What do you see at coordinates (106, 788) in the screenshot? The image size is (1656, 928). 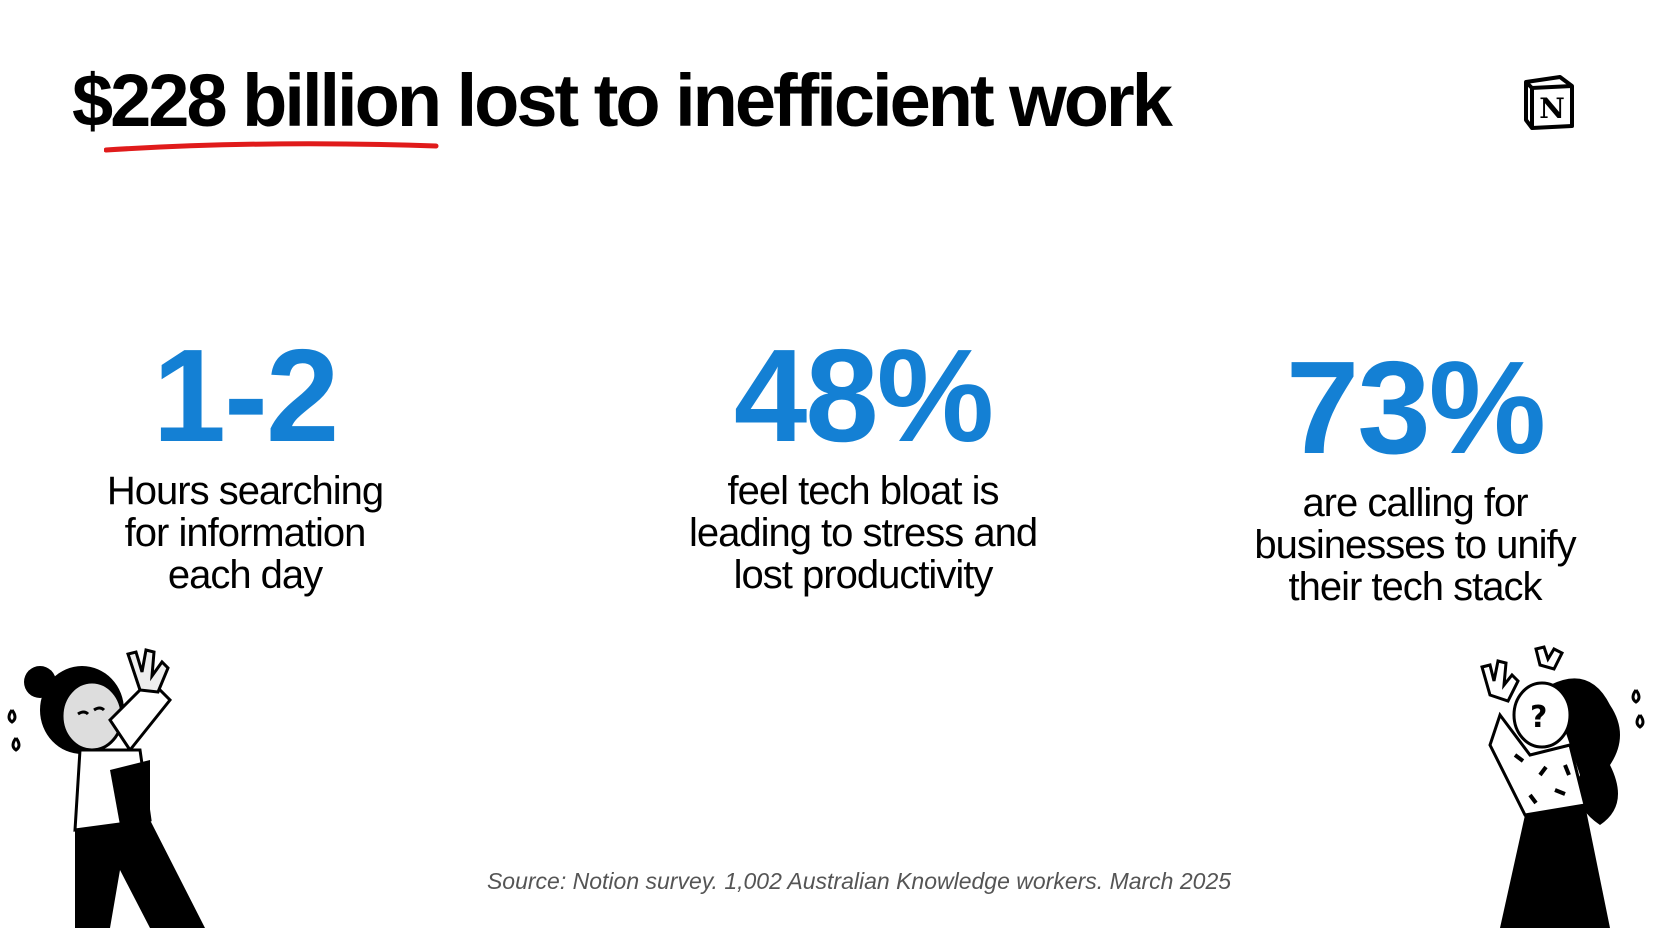 I see `stressed-person-left-illustration` at bounding box center [106, 788].